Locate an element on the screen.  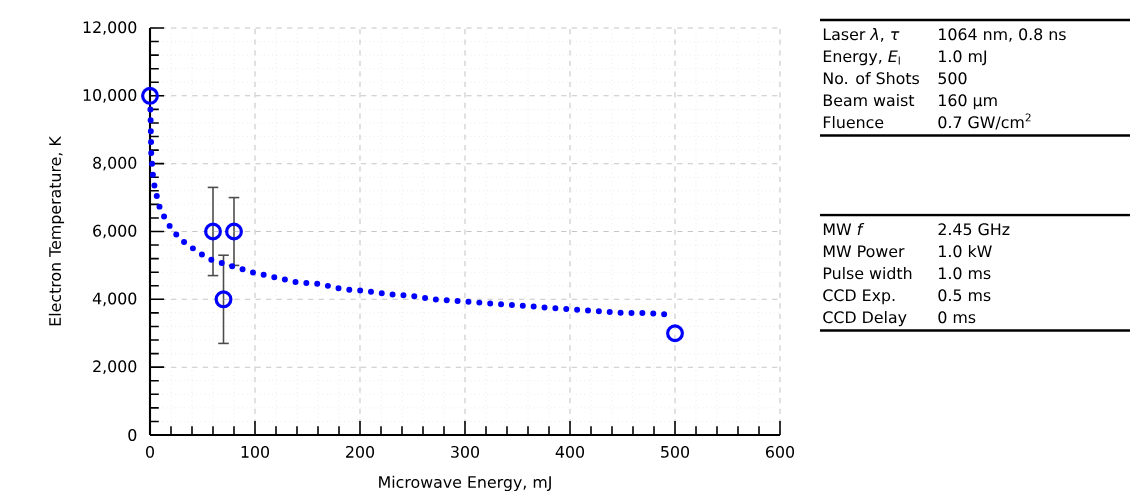
x-tick-label: 600 is located at coordinates (780, 451).